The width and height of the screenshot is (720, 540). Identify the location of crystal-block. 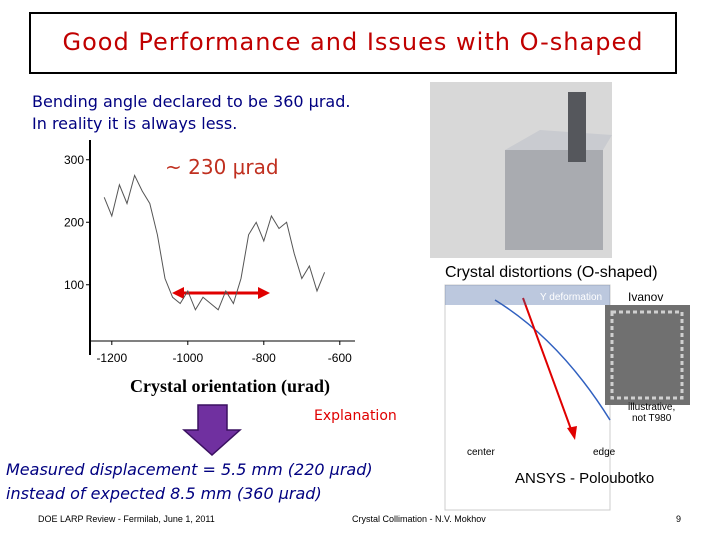
(554, 200).